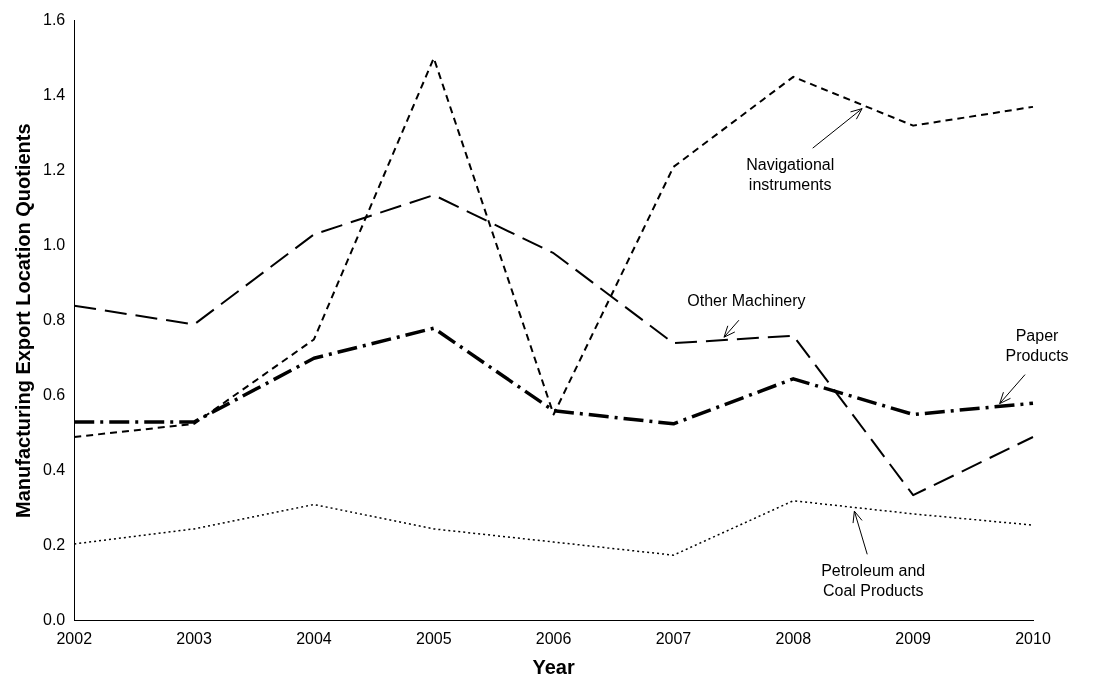  Describe the element at coordinates (54, 320) in the screenshot. I see `y-tick-label: 0.8` at that location.